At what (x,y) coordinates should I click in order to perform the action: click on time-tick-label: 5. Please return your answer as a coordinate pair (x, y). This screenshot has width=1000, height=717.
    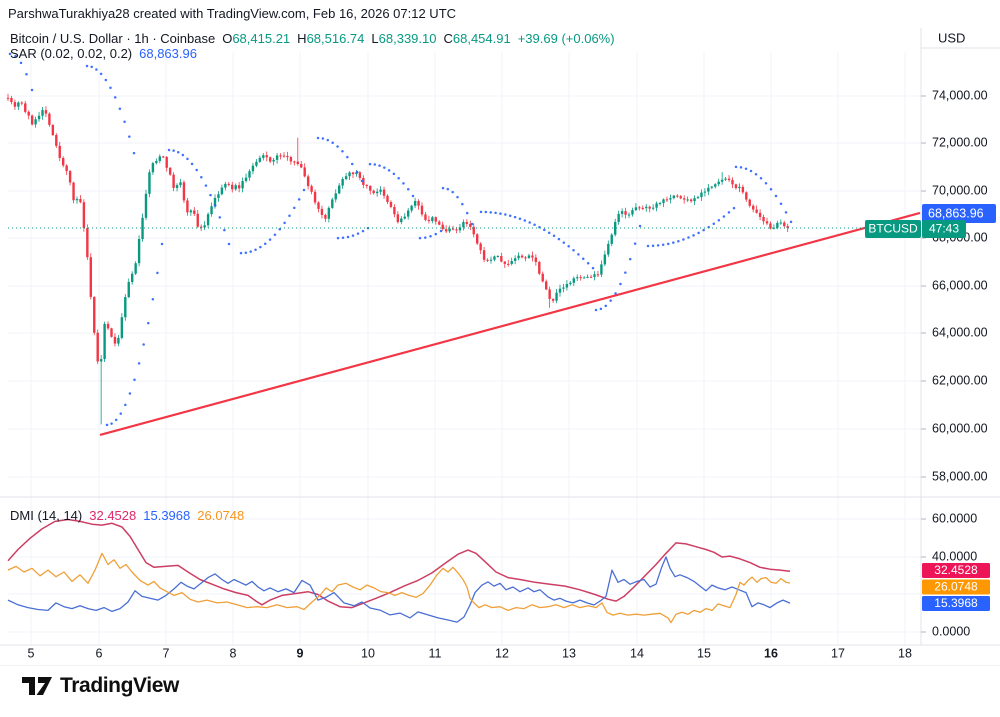
    Looking at the image, I should click on (31, 653).